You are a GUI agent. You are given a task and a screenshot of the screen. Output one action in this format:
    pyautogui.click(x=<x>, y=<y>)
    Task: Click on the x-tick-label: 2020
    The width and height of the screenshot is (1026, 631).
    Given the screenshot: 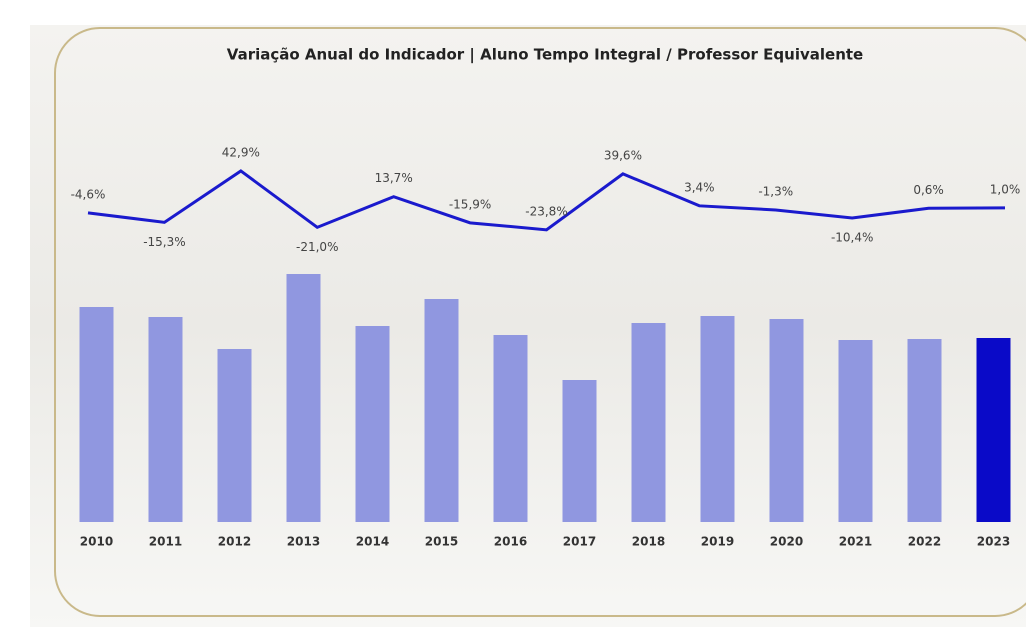 What is the action you would take?
    pyautogui.click(x=786, y=542)
    